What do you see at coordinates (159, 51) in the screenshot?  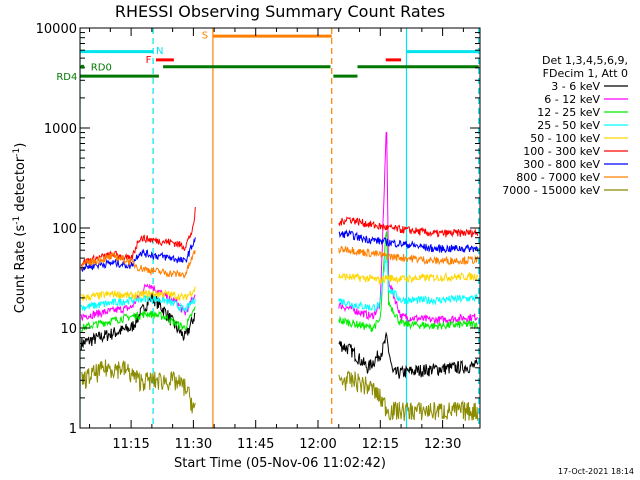 I see `flag-label: N` at bounding box center [159, 51].